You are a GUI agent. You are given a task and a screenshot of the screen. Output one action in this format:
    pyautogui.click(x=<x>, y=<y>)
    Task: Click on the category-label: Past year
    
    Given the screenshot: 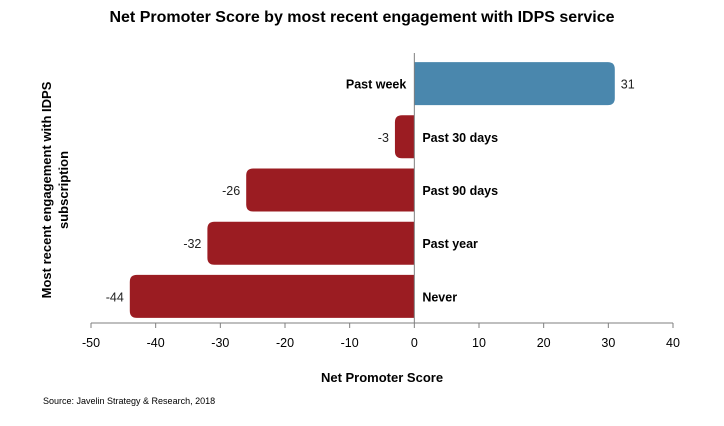 What is the action you would take?
    pyautogui.click(x=450, y=244)
    